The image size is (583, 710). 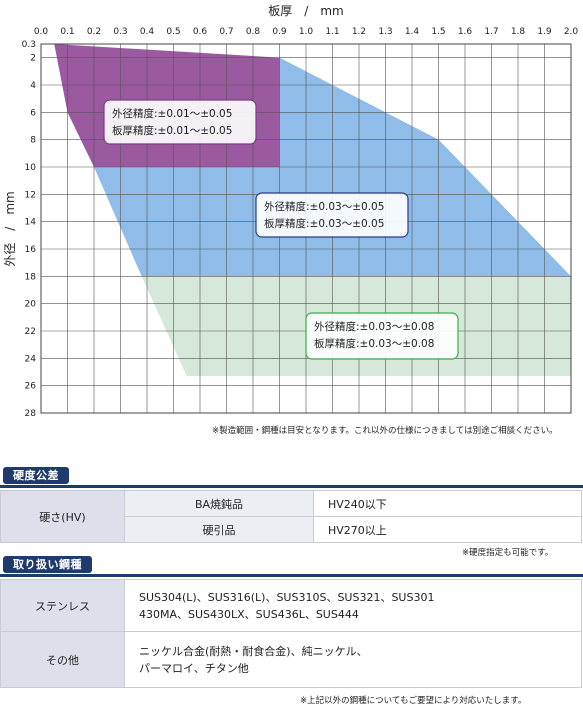 What do you see at coordinates (47, 564) in the screenshot?
I see `steel-section-tag: 取り扱い鋼種` at bounding box center [47, 564].